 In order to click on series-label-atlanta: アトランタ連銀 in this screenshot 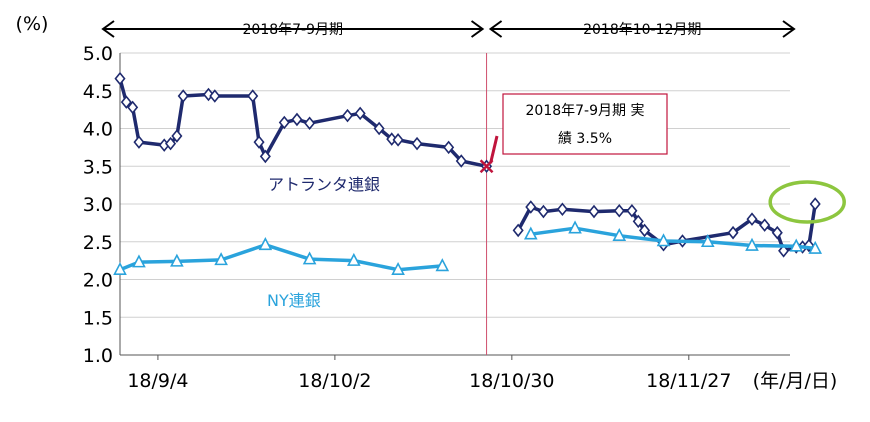, I will do `click(324, 184)`.